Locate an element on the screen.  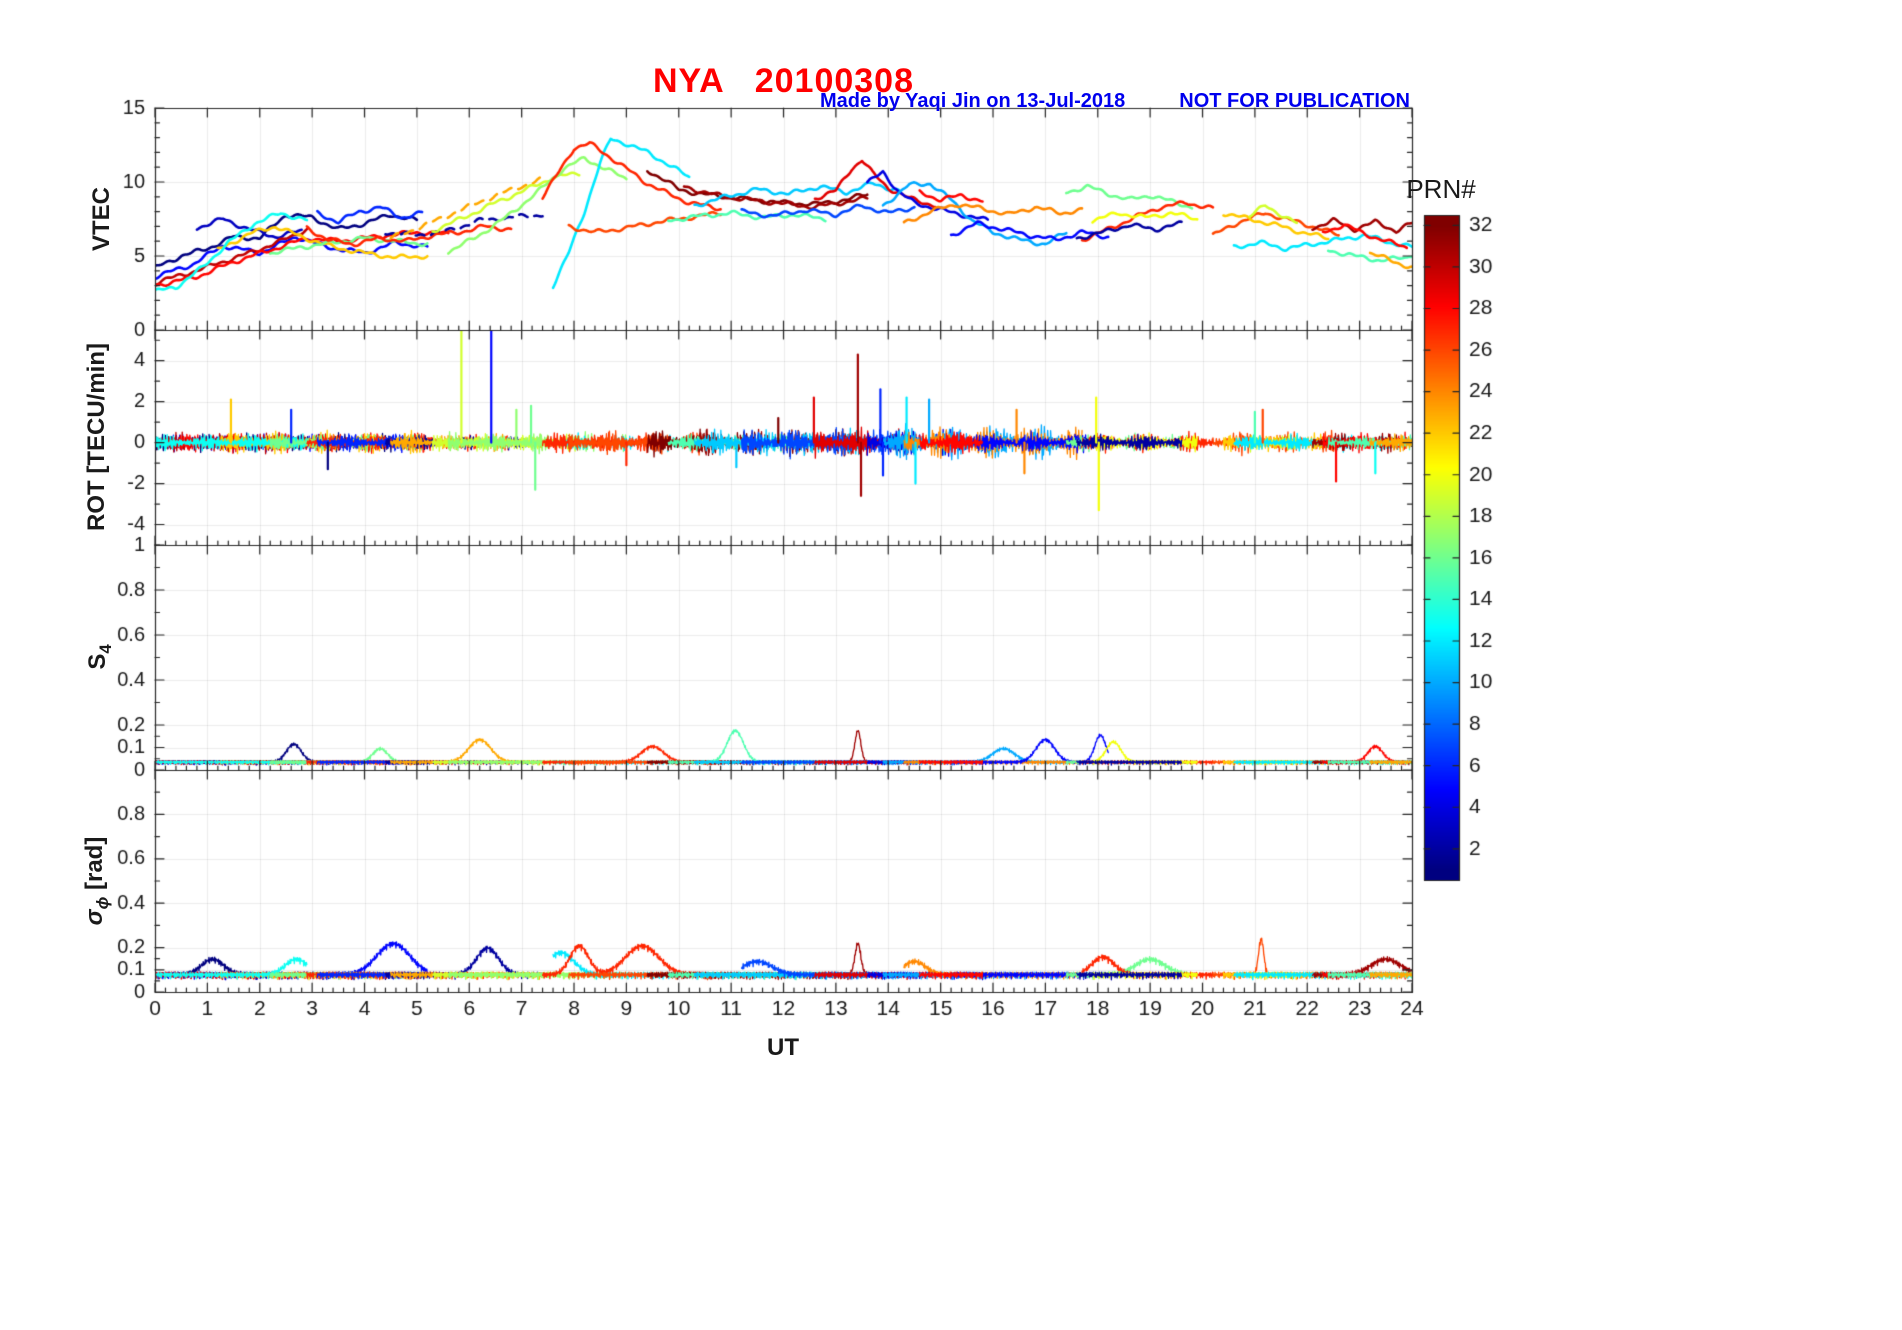
ylabel-rot-text: ROT [TECU/min] is located at coordinates (96, 437).